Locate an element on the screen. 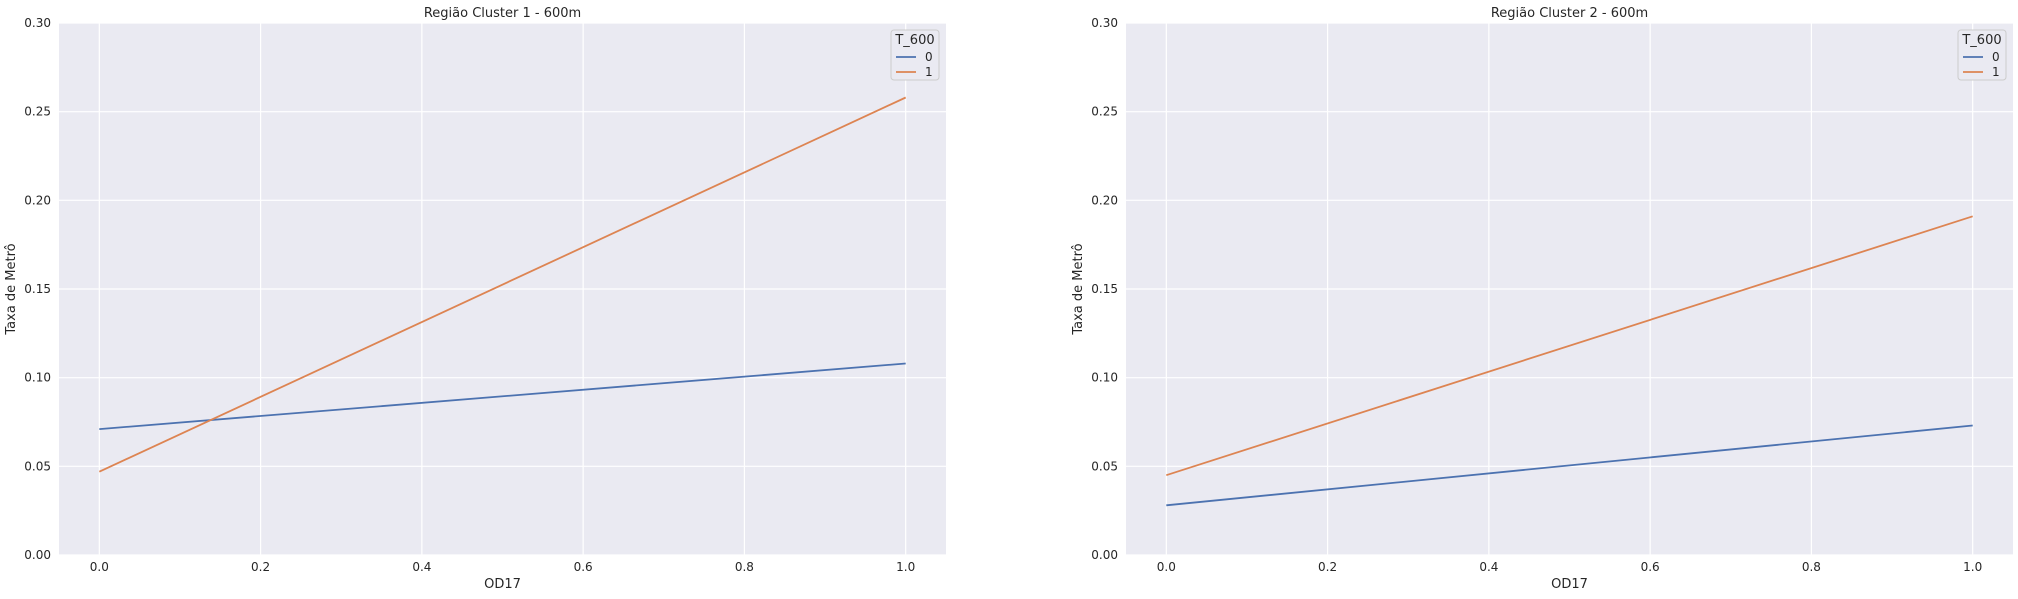  chart-title: Região Cluster 1 - 600m is located at coordinates (502, 13).